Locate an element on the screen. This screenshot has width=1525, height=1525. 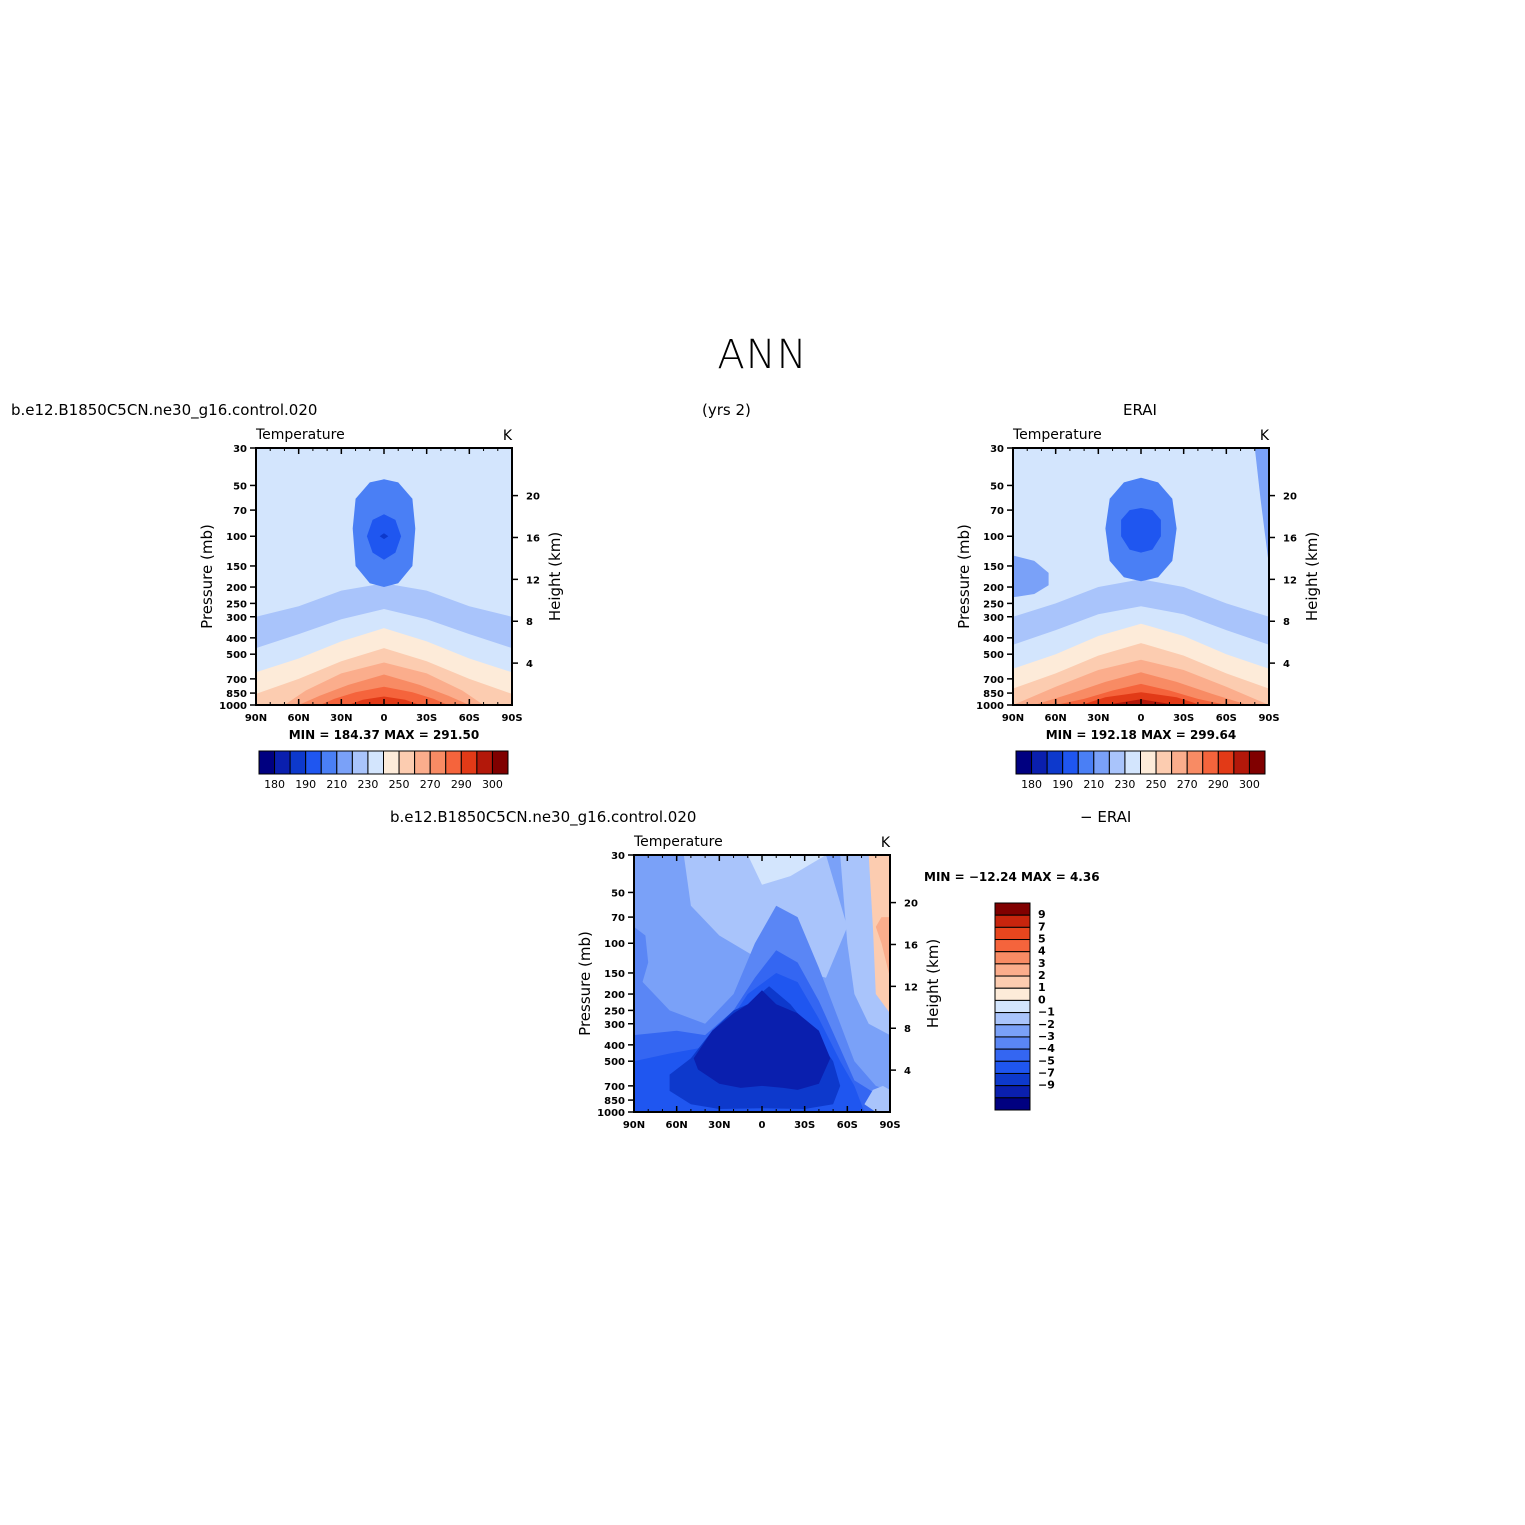
colorbar-label: 4 is located at coordinates (1042, 951).